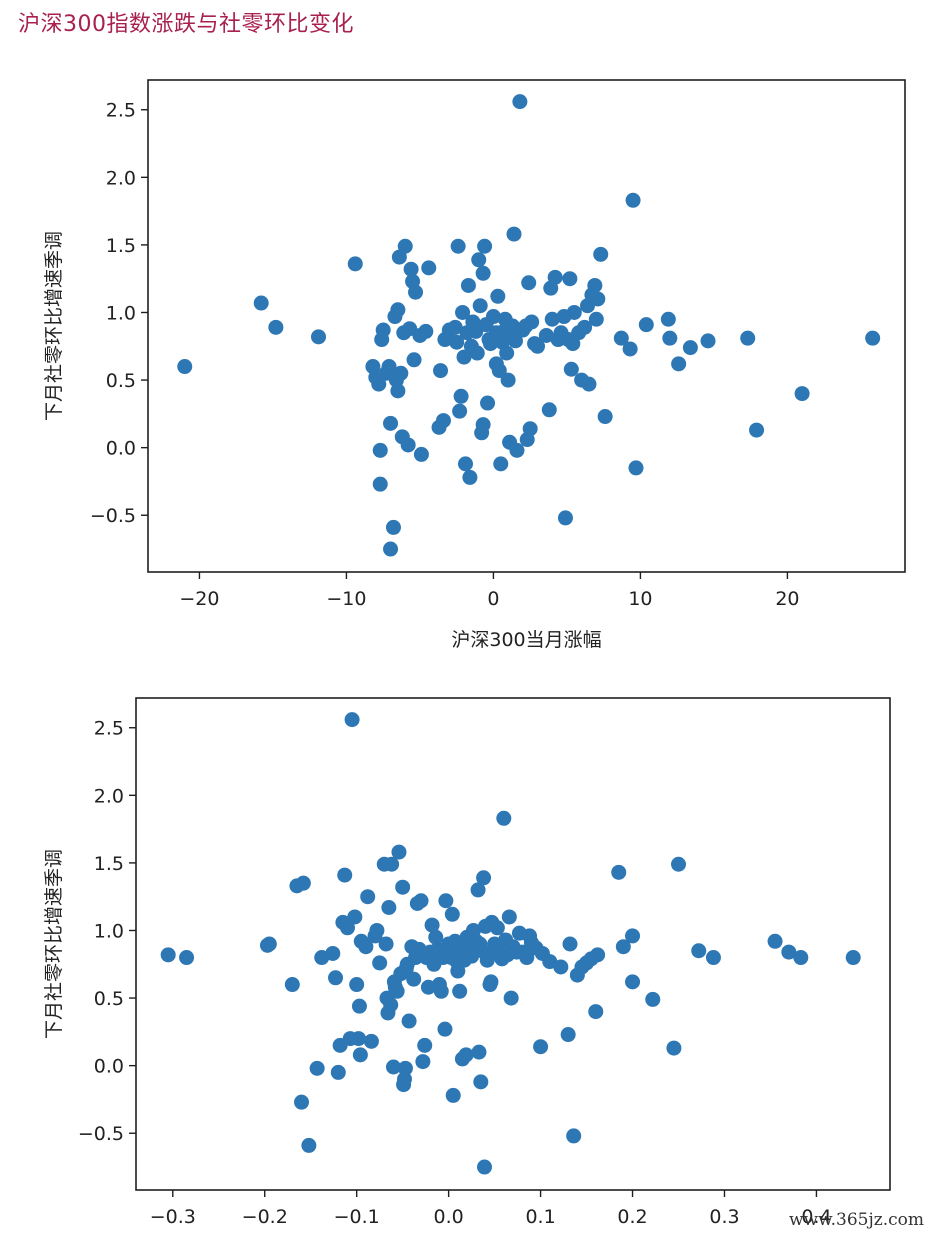  I want to click on x-tick-label: 0.3, so click(724, 1217).